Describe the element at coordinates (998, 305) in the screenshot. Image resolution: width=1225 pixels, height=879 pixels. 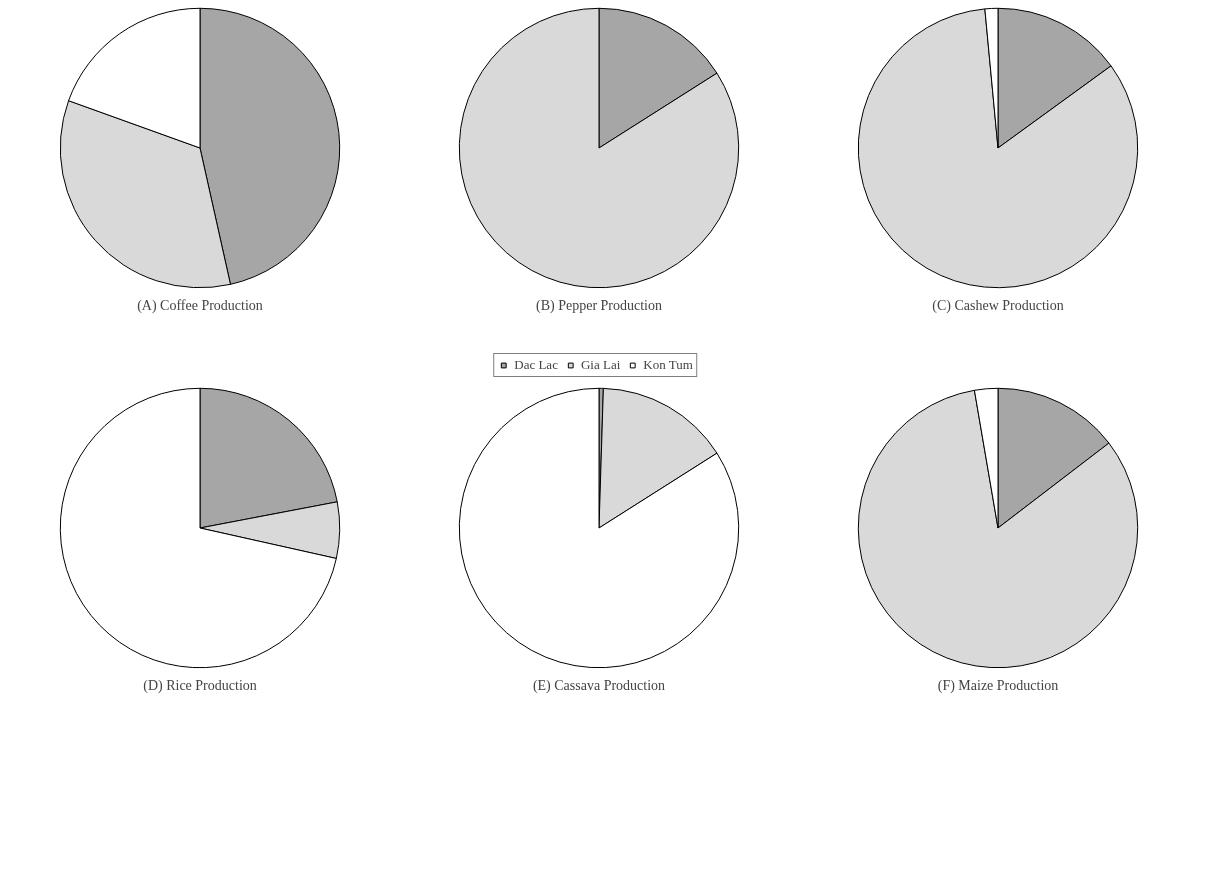
I see `text: (C) Cashew Production` at that location.